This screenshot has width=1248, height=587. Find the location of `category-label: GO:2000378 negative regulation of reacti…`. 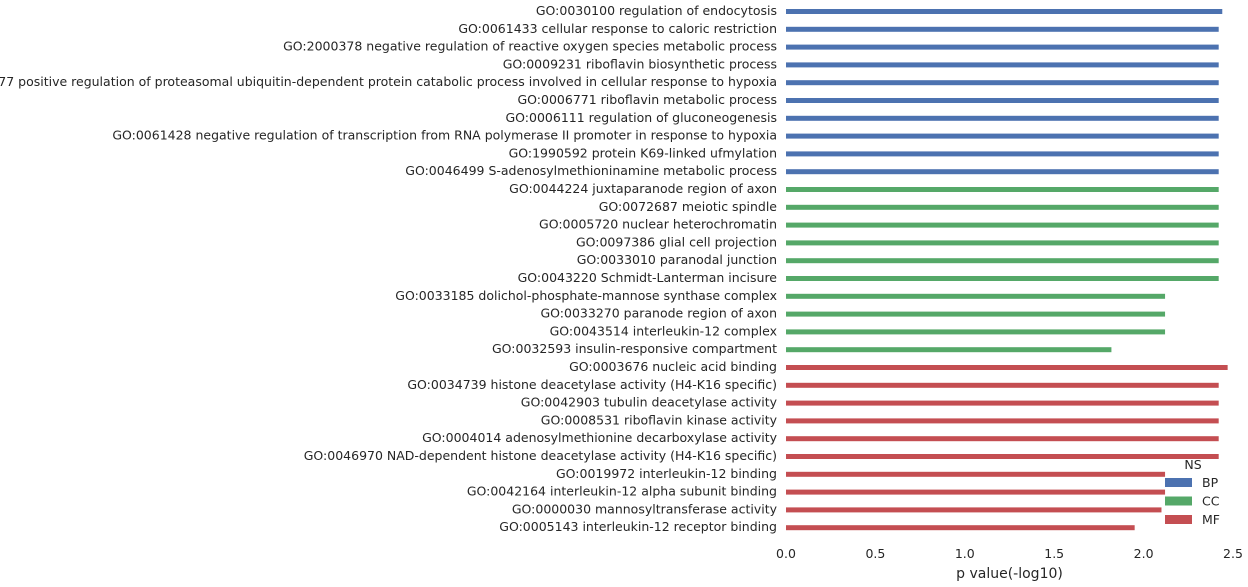

category-label: GO:2000378 negative regulation of reacti… is located at coordinates (530, 46).